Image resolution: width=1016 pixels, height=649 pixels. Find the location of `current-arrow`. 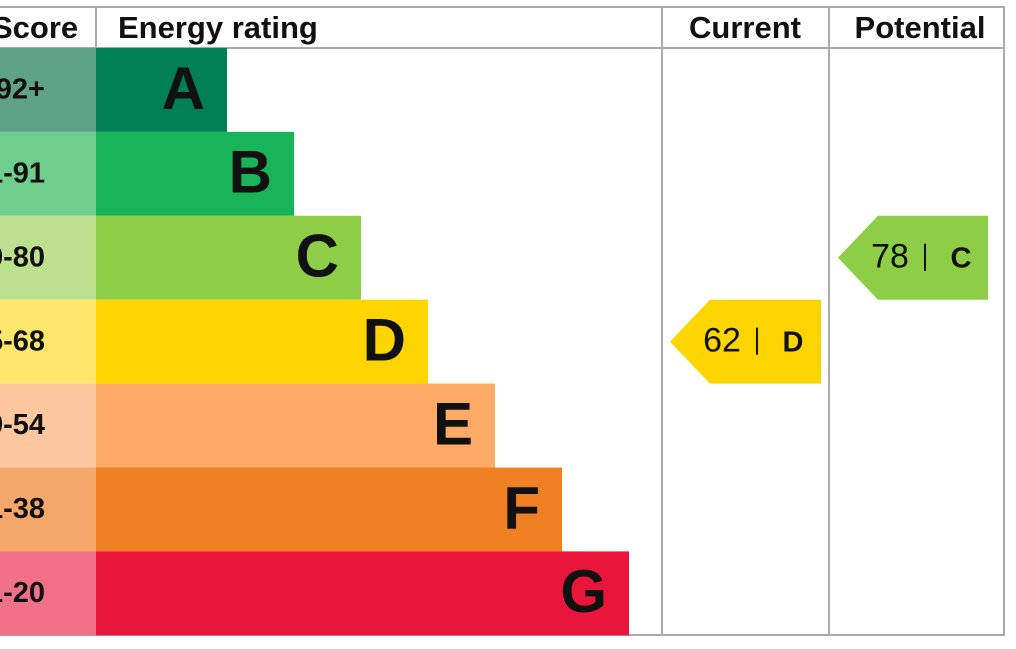

current-arrow is located at coordinates (745, 341).